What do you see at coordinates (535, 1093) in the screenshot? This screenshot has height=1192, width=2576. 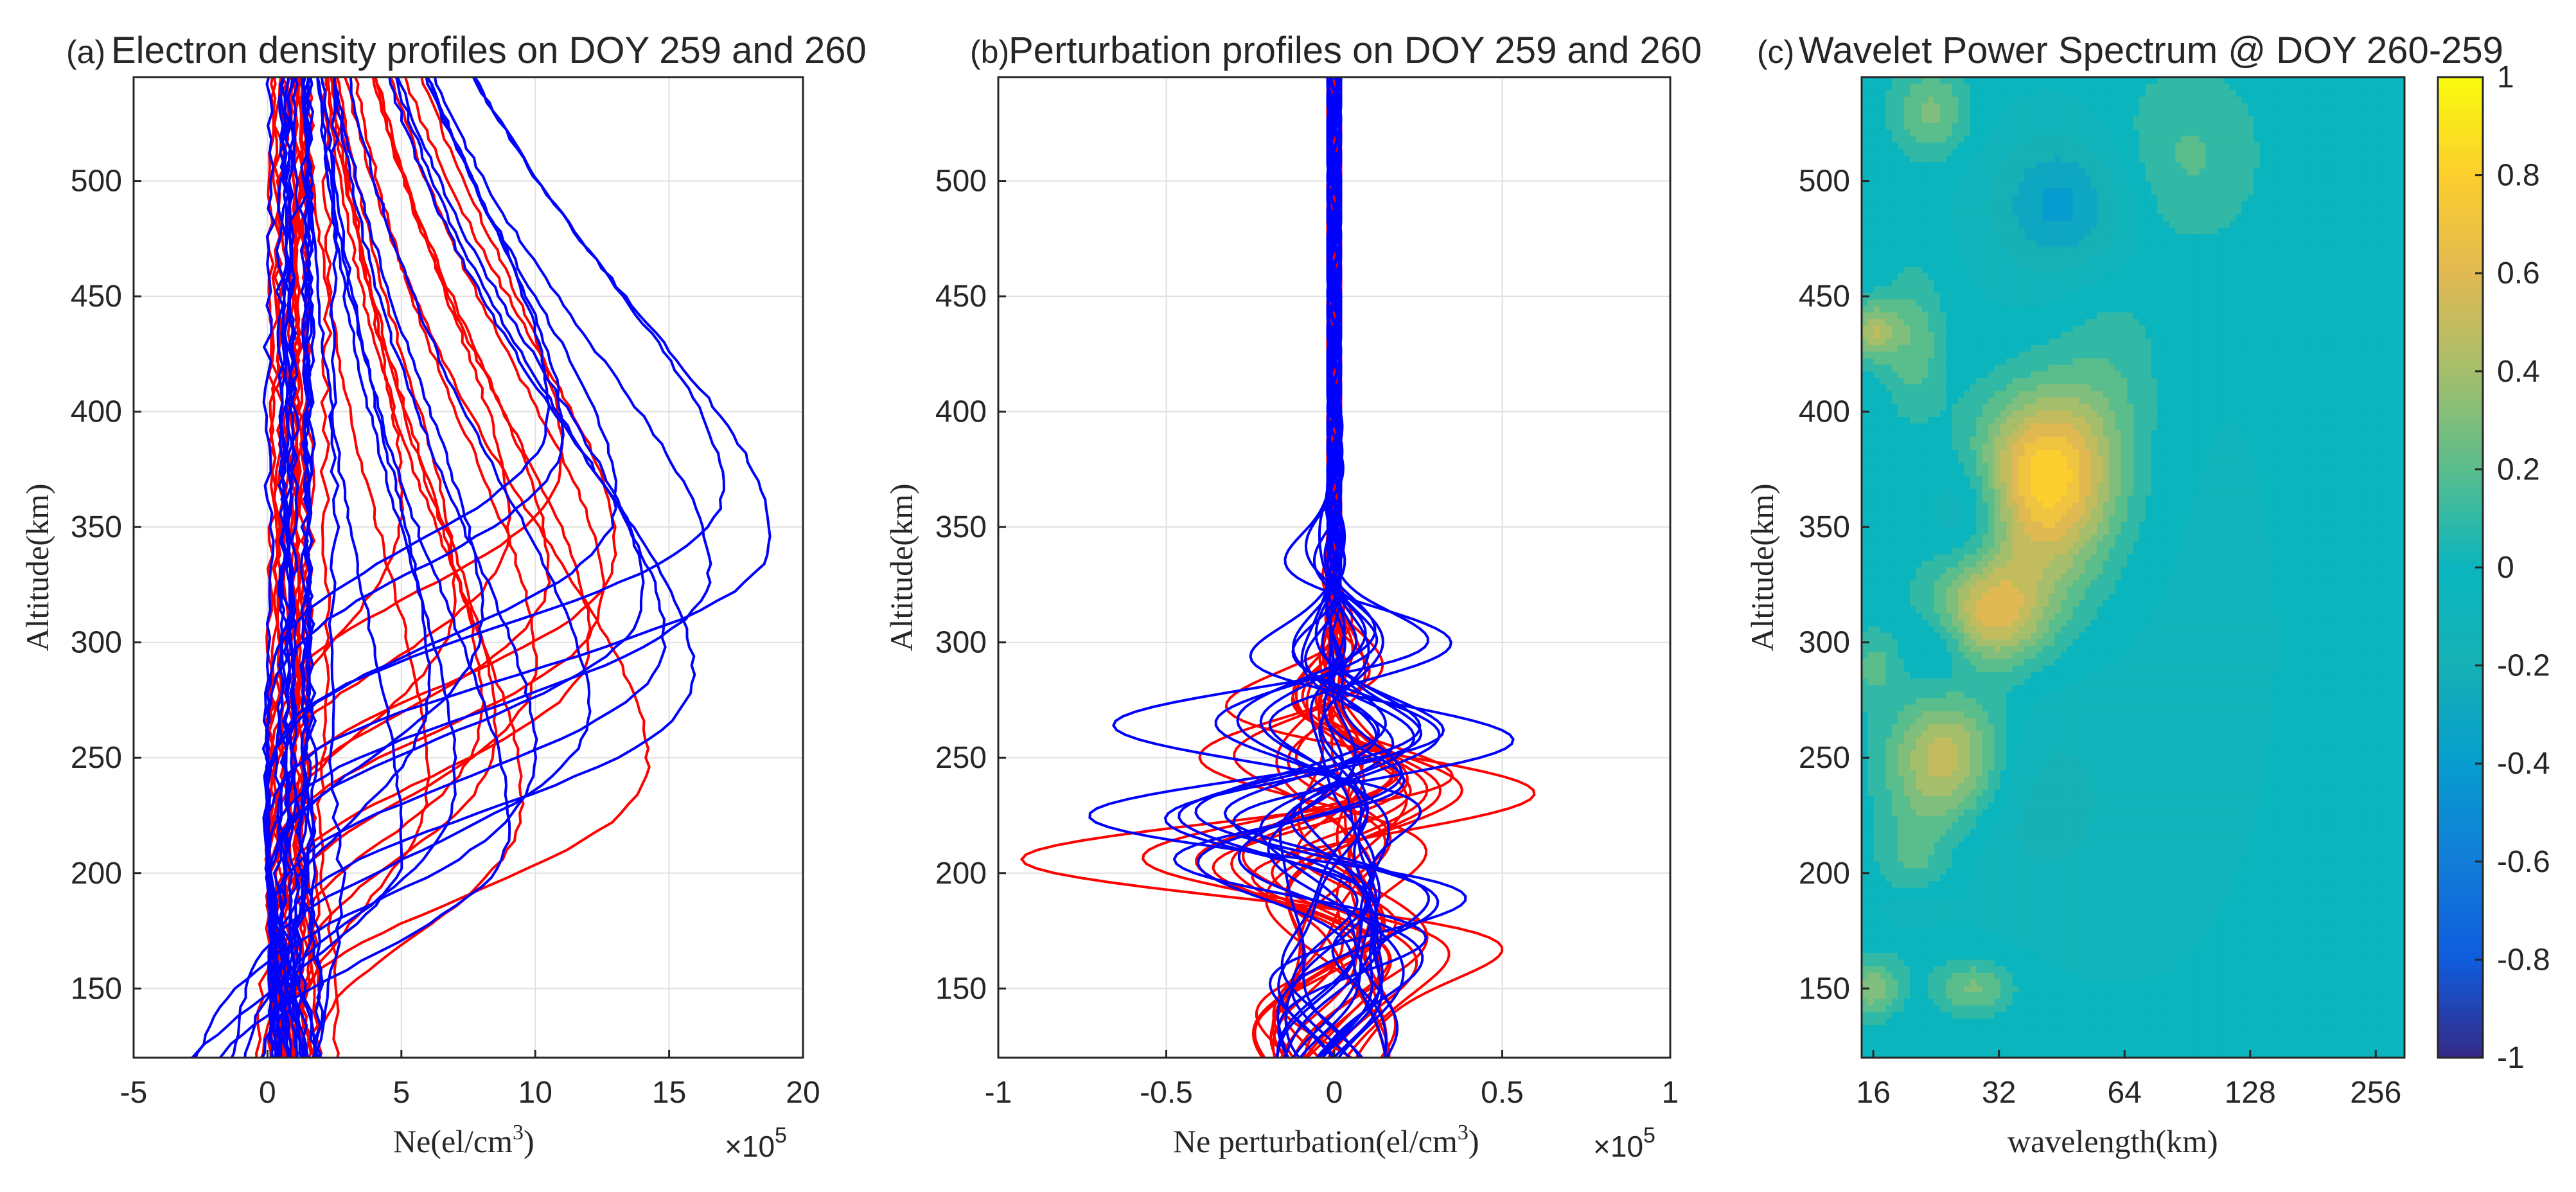 I see `a-xtick-label: 10` at bounding box center [535, 1093].